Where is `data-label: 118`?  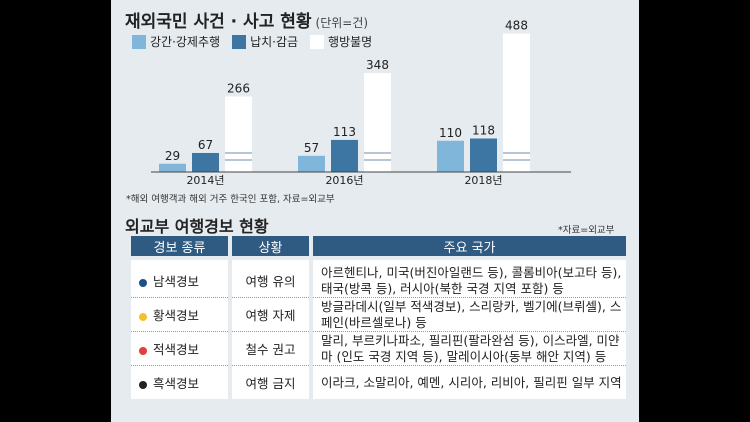
data-label: 118 is located at coordinates (483, 130).